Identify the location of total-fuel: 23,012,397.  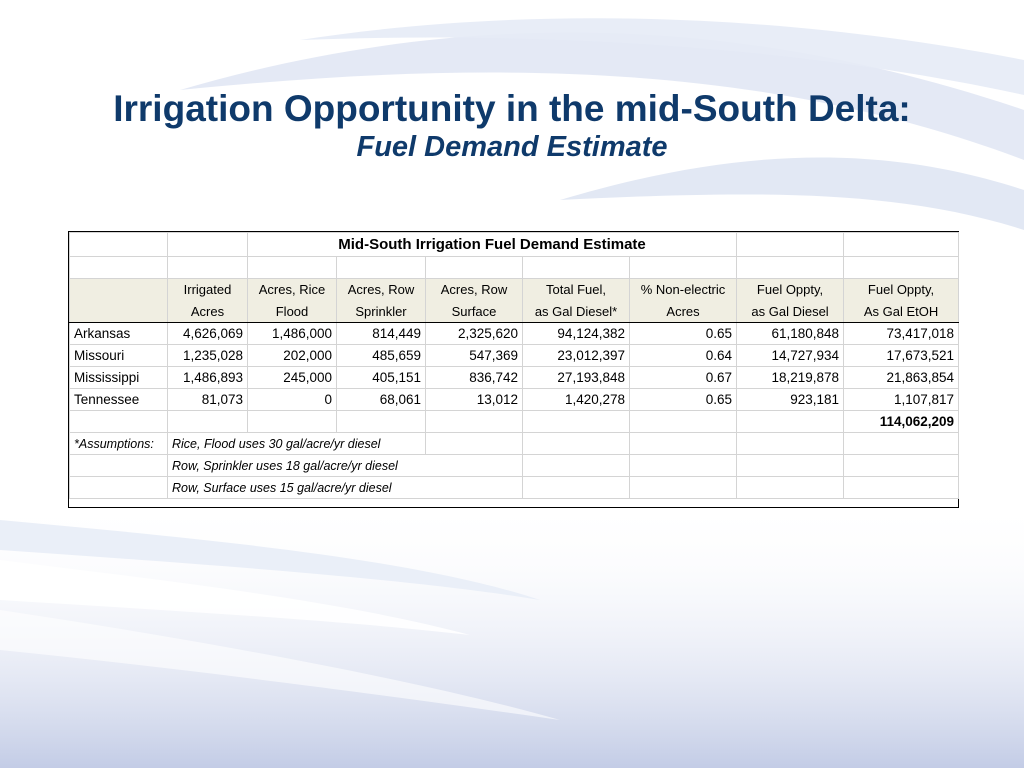
(576, 355).